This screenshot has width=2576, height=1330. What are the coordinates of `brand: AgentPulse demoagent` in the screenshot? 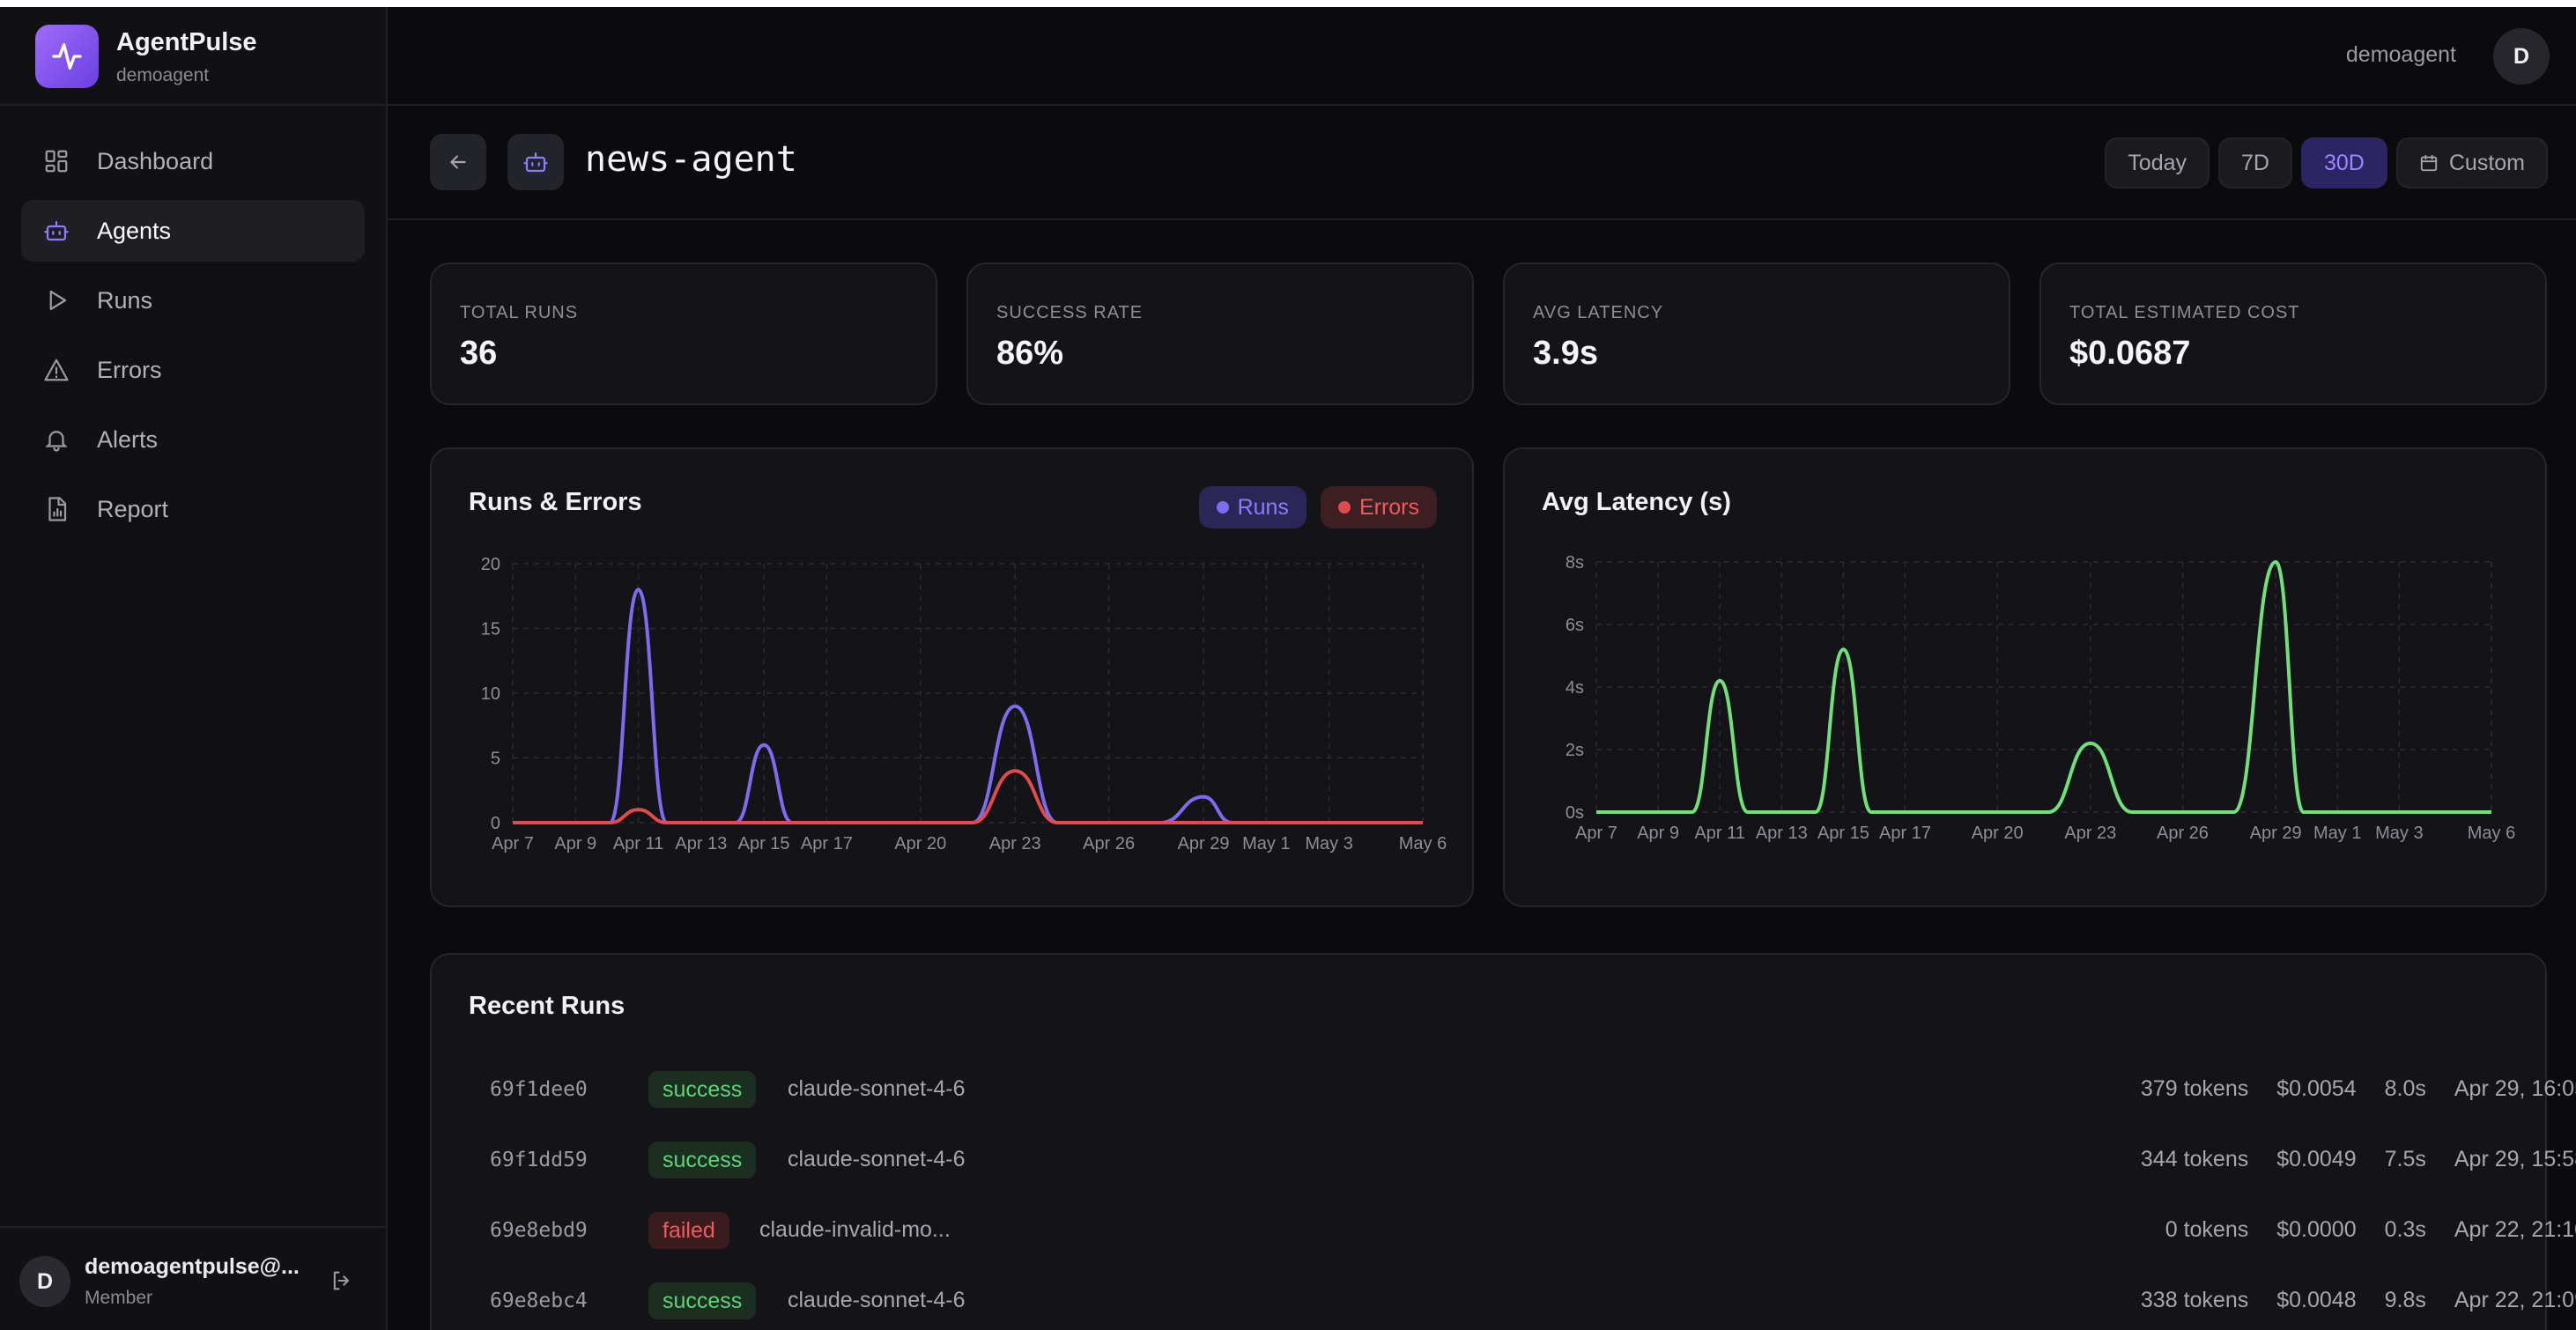 It's located at (193, 57).